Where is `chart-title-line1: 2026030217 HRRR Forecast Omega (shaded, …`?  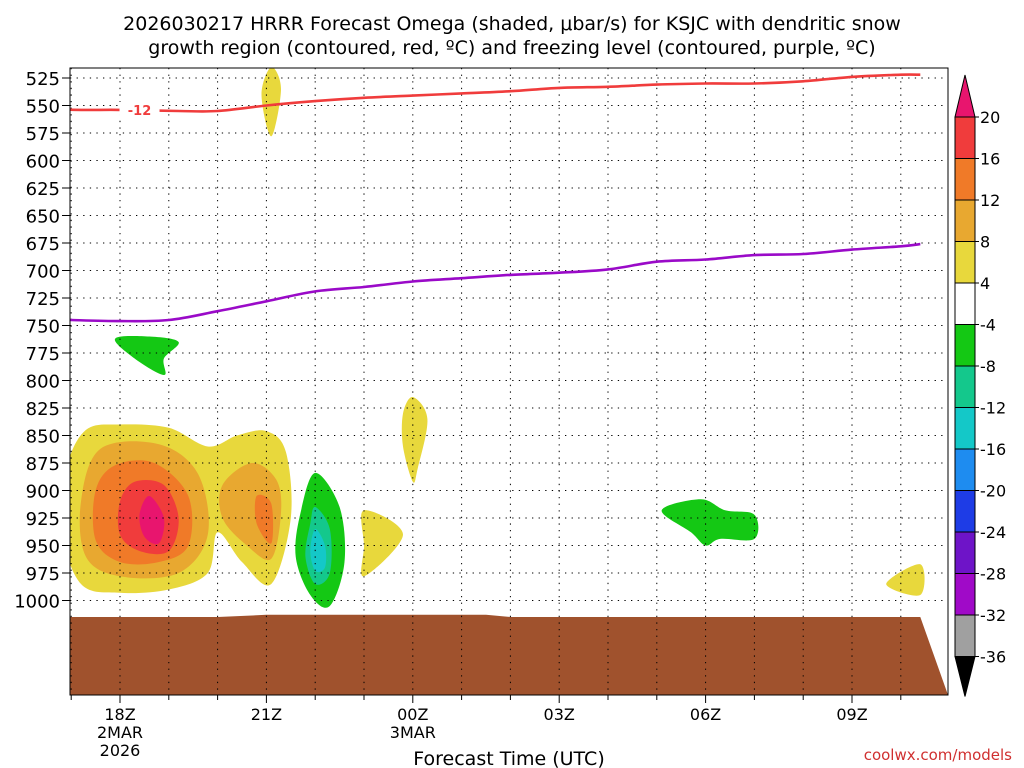
chart-title-line1: 2026030217 HRRR Forecast Omega (shaded, … is located at coordinates (512, 24).